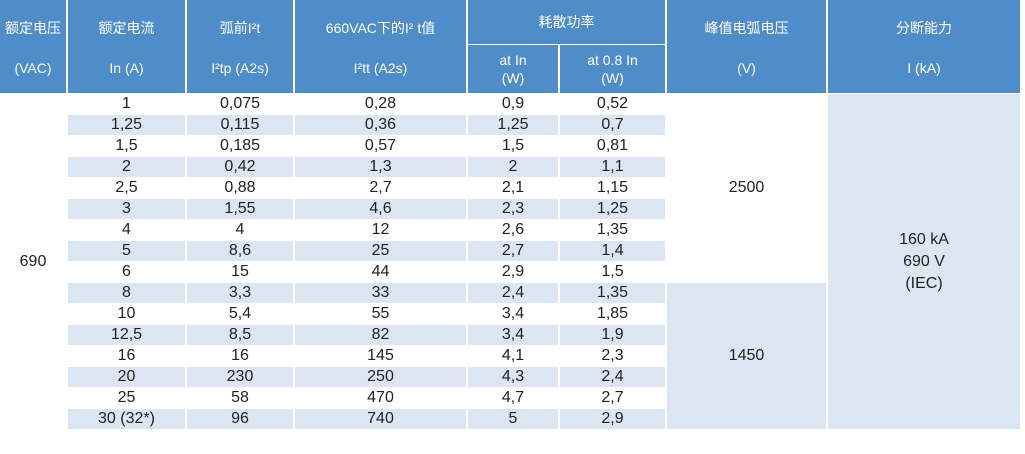 This screenshot has height=454, width=1025. I want to click on header-unit: I²tp (A2s), so click(240, 67).